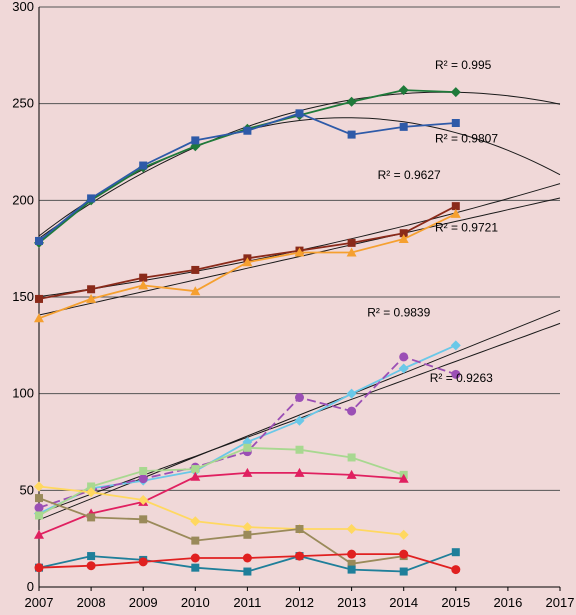  I want to click on r2-label: R² = 0.9627, so click(409, 175).